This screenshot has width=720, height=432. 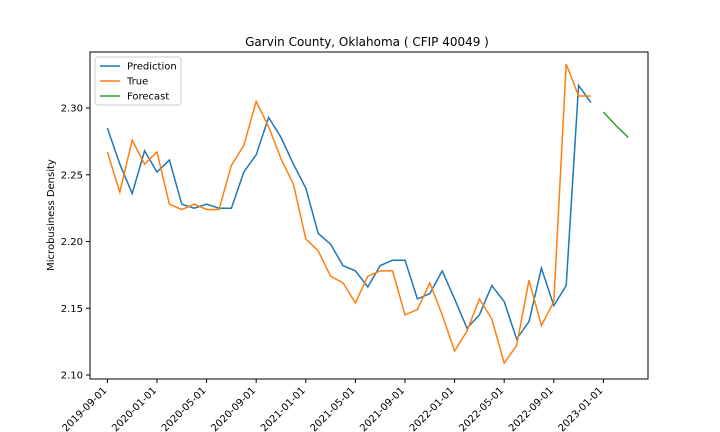 I want to click on x-tick-label: 2019-09-01, so click(x=85, y=408).